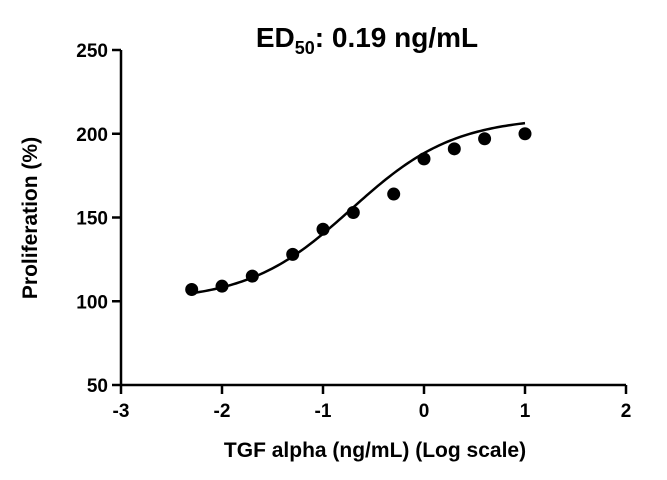 Image resolution: width=667 pixels, height=480 pixels. I want to click on x-tick-label: 0, so click(424, 411).